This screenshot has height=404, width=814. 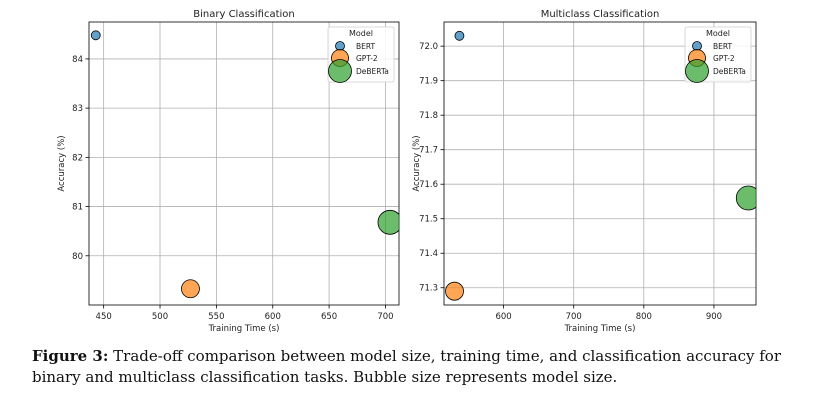 I want to click on y-tick-label: 71.6, so click(x=428, y=185).